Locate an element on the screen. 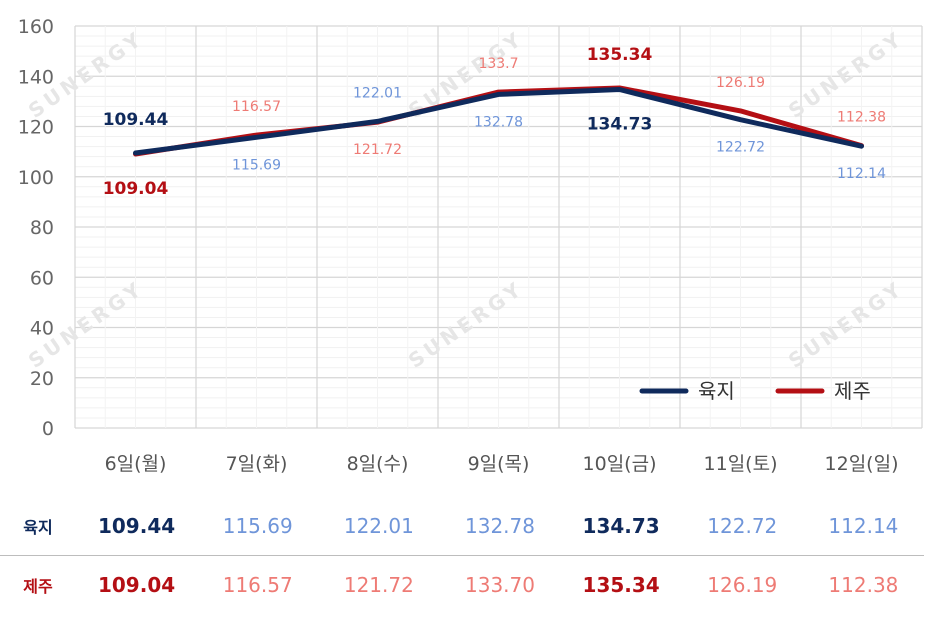  data-label-jeju: 126.19 is located at coordinates (740, 83).